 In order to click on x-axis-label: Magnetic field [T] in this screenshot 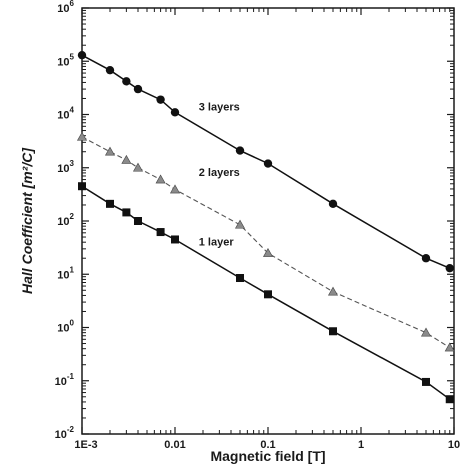, I will do `click(267, 456)`.